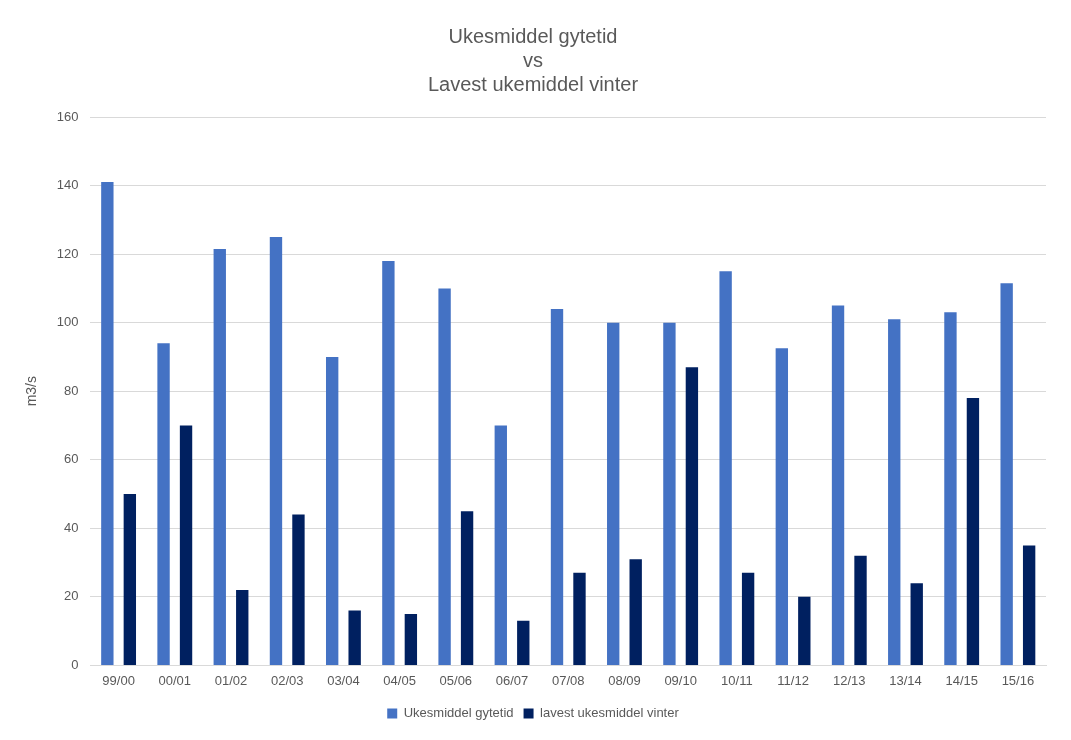 This screenshot has height=740, width=1071. What do you see at coordinates (67, 253) in the screenshot?
I see `y-tick-label: 120` at bounding box center [67, 253].